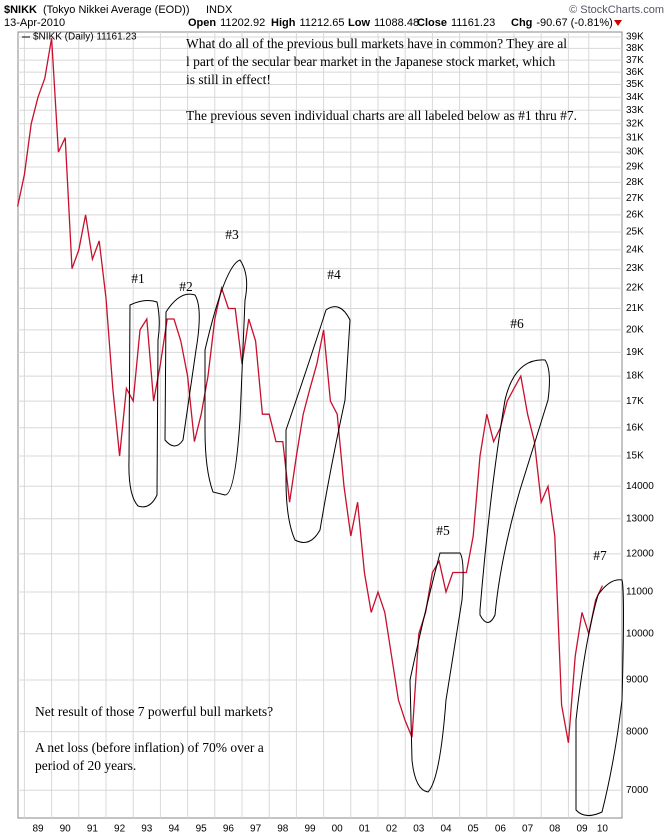 This screenshot has height=838, width=670. Describe the element at coordinates (635, 182) in the screenshot. I see `y-tick-label: 28K` at that location.